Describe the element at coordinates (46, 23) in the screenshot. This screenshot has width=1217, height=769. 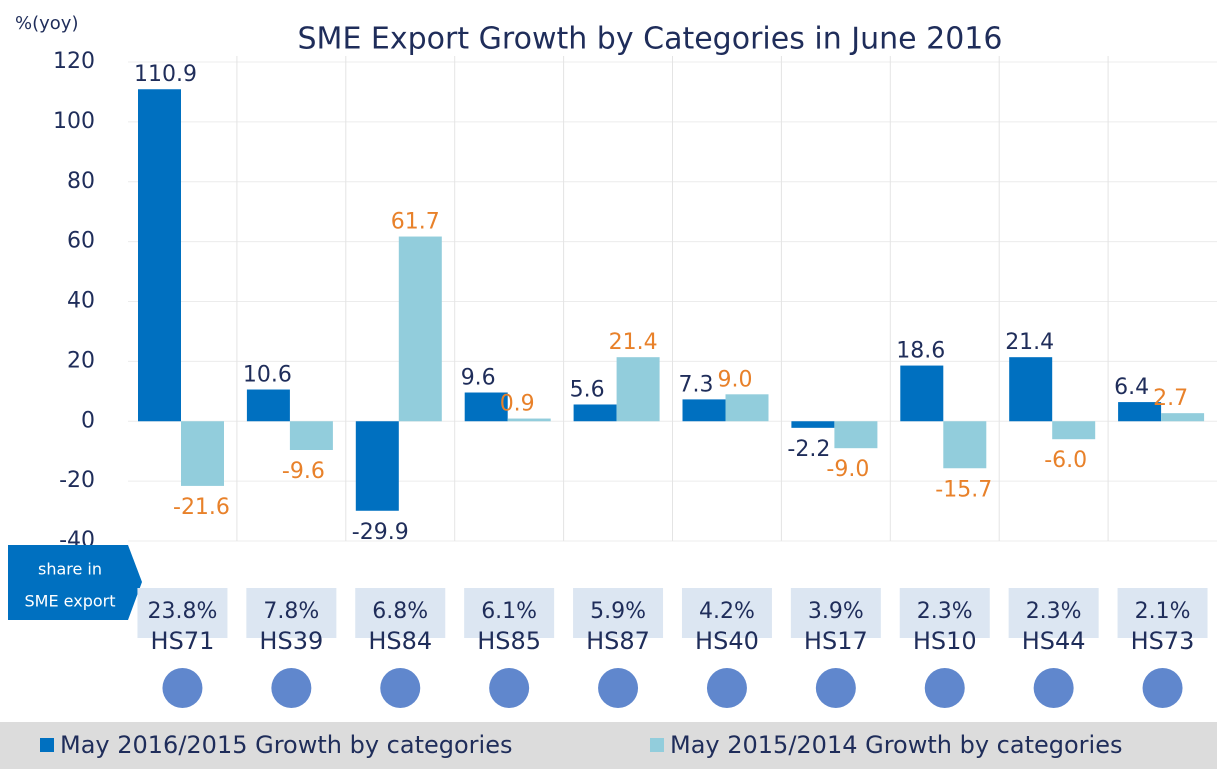
I see `y-axis-label: %(yoy)` at that location.